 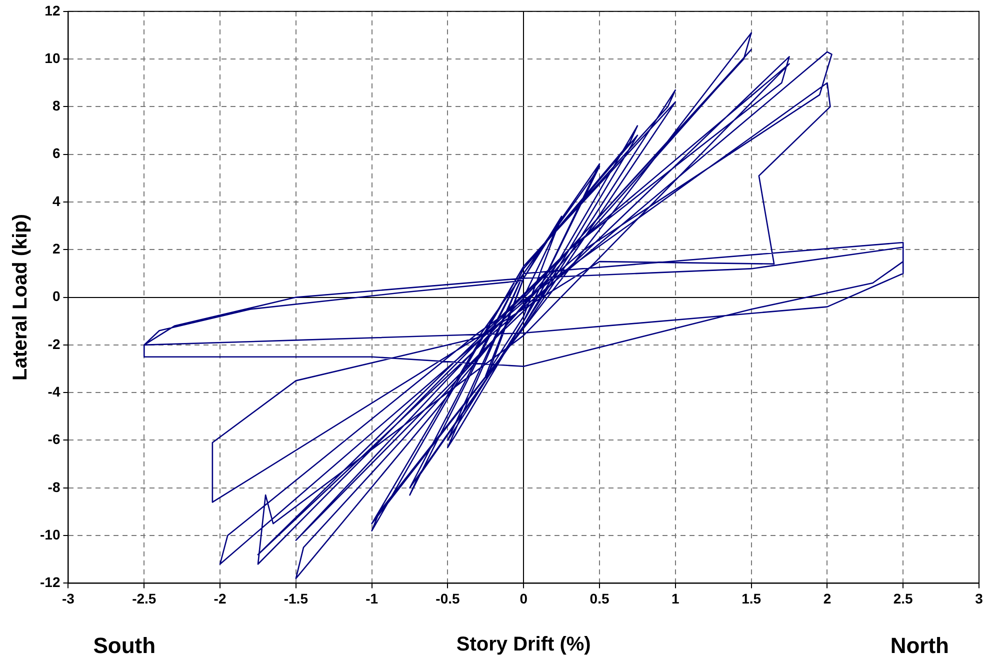 What do you see at coordinates (523, 645) in the screenshot?
I see `x-axis-title: Story Drift (%)` at bounding box center [523, 645].